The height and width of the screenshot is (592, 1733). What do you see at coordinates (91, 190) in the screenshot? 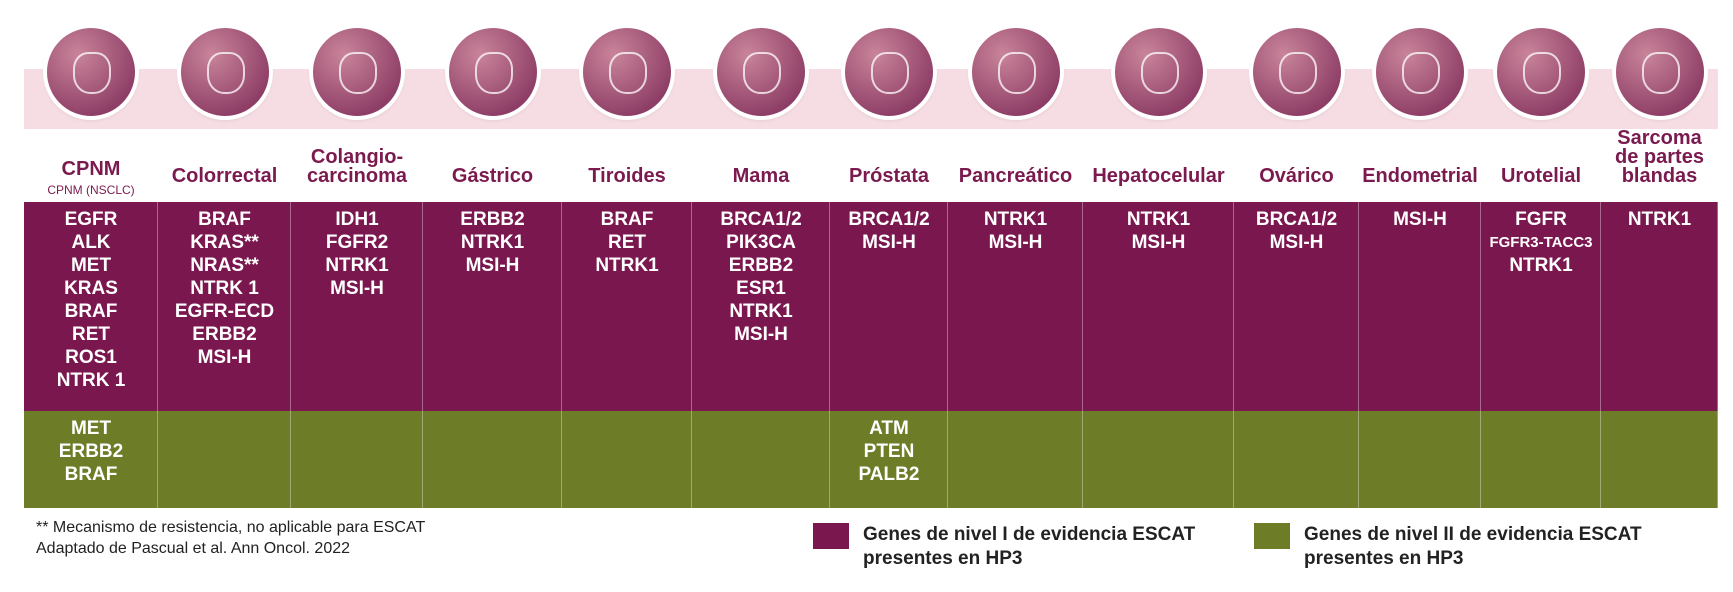
I see `column-subheader: CPNM (NSCLC)` at bounding box center [91, 190].